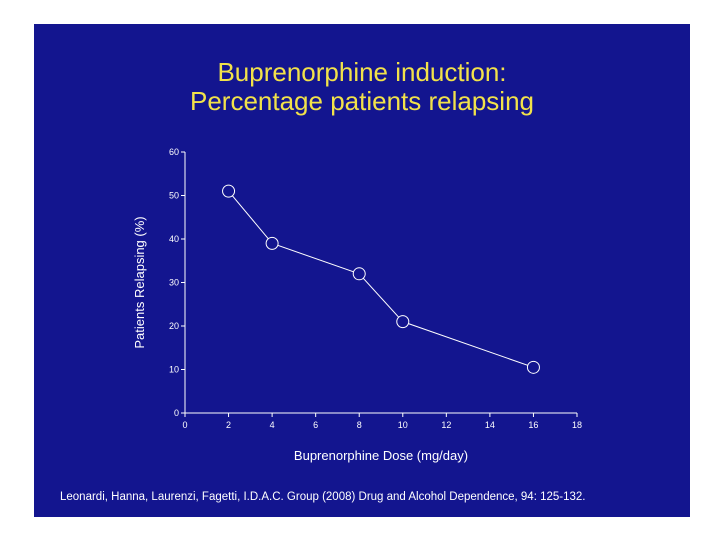 The width and height of the screenshot is (720, 540). Describe the element at coordinates (228, 425) in the screenshot. I see `x-tick-label: 2` at that location.